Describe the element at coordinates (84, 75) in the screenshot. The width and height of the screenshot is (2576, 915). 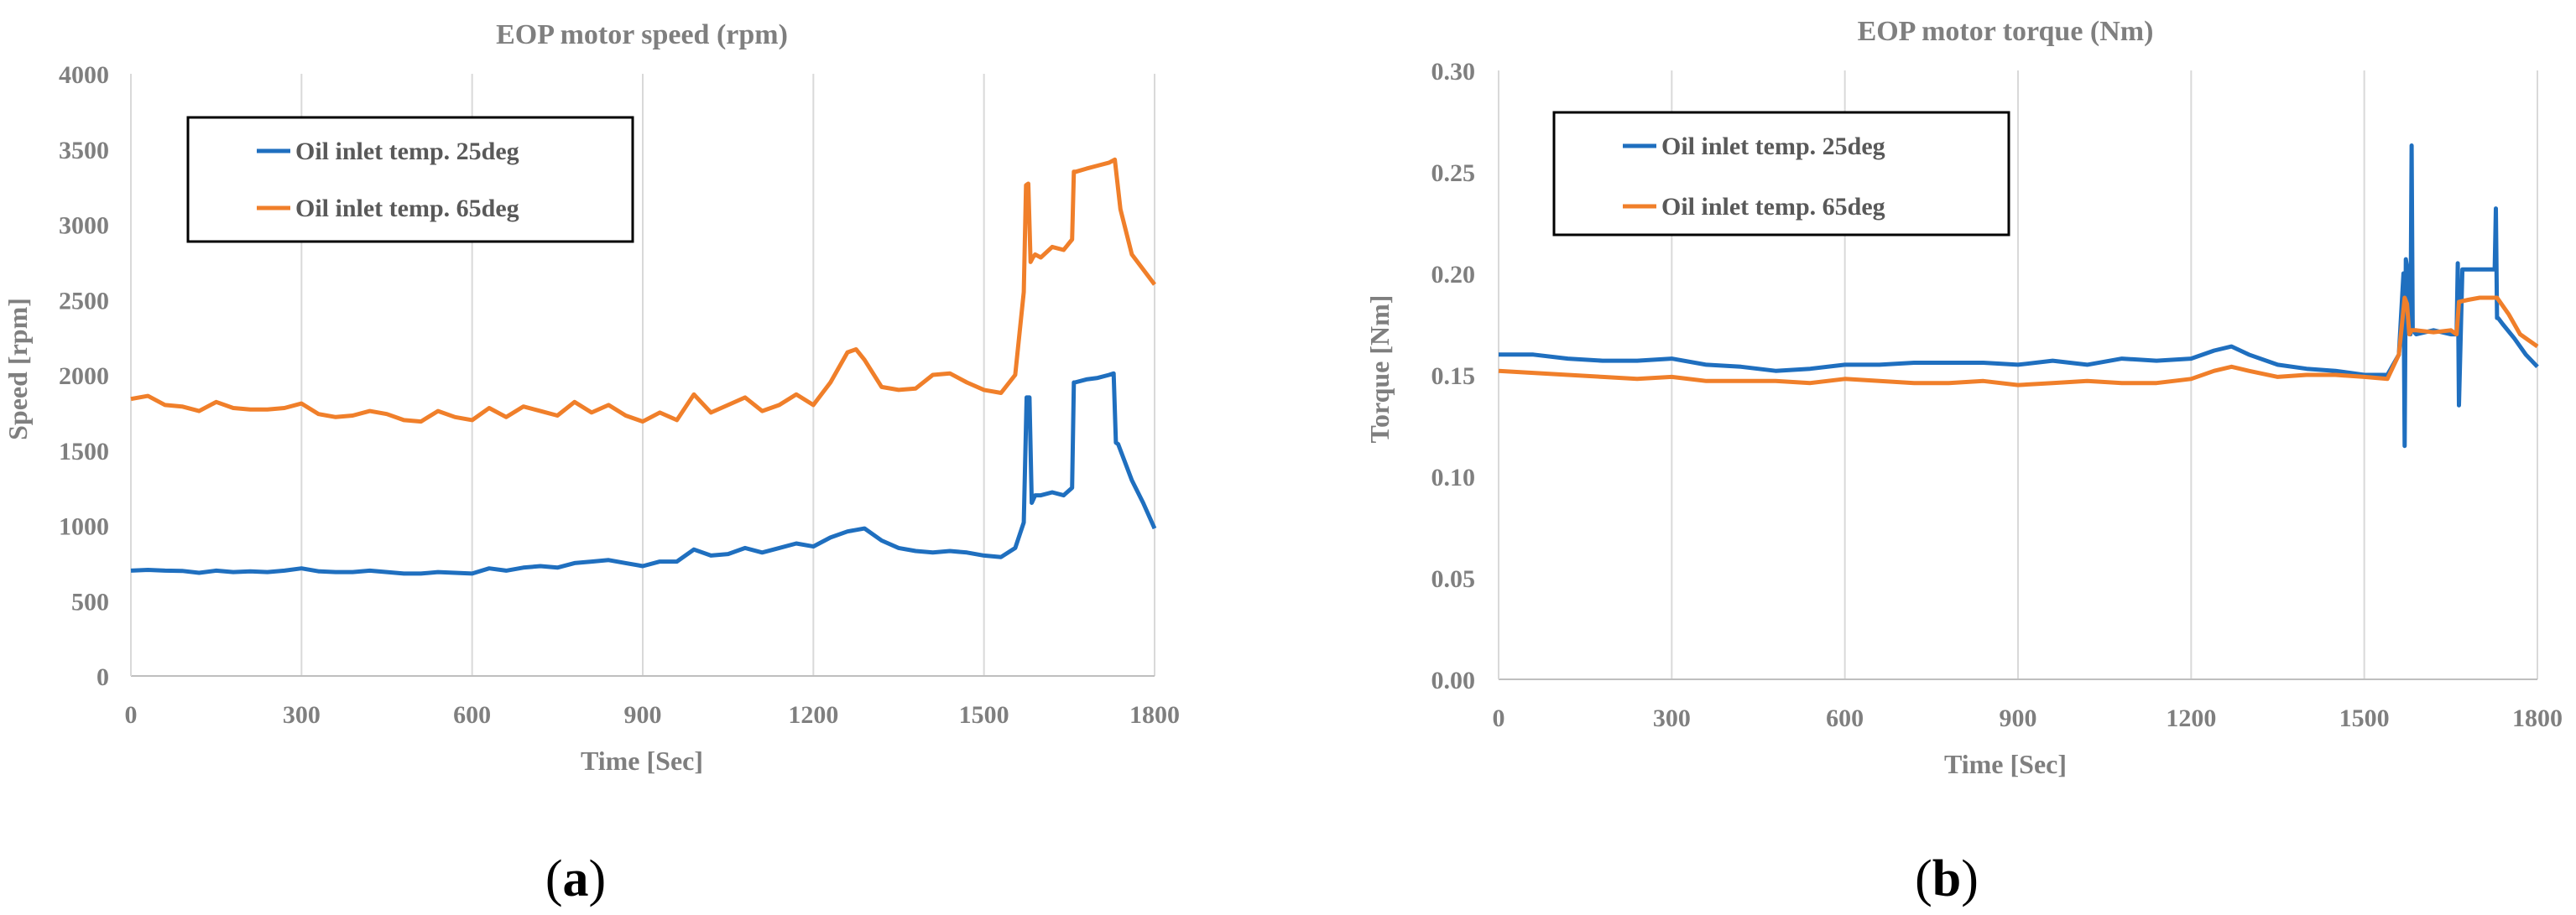
I see `y-tick-label: 4000` at that location.